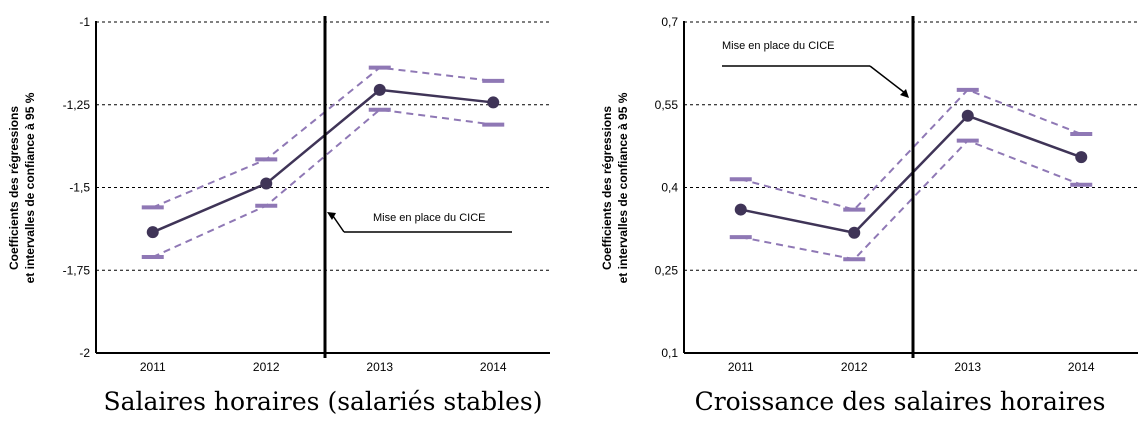  I want to click on y-tick-label: 0,4, so click(669, 188).